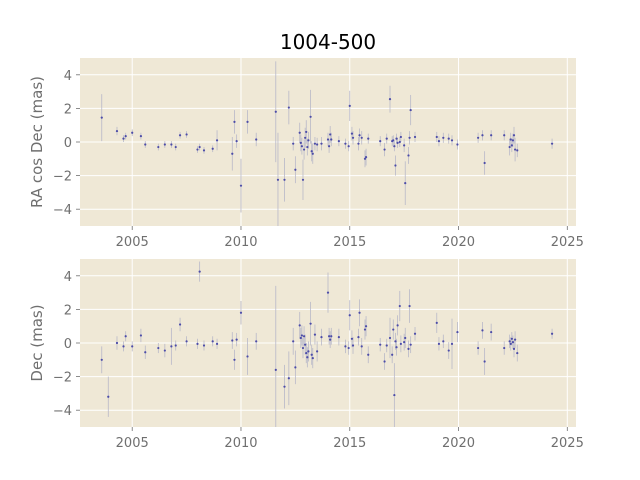  What do you see at coordinates (328, 42) in the screenshot?
I see `chart-title: 1004-500` at bounding box center [328, 42].